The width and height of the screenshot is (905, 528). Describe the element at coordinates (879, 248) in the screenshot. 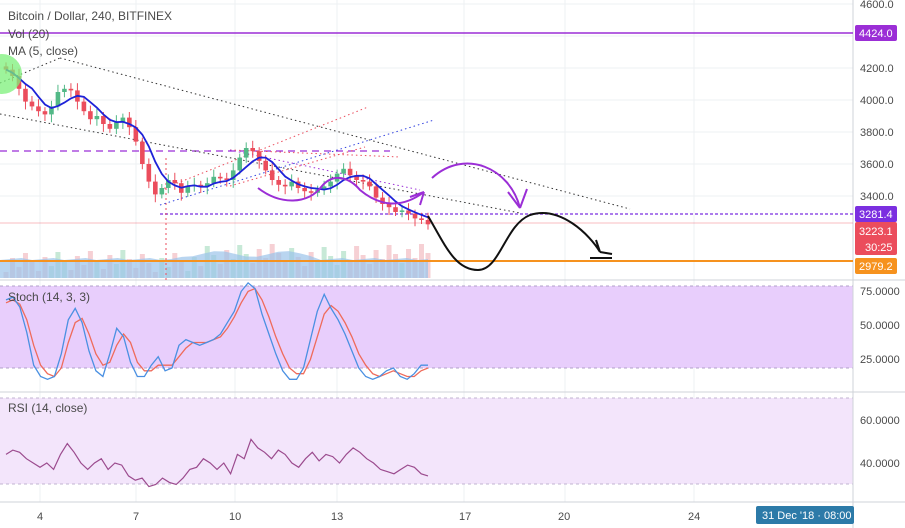

I see `badge-countdown-text: 30:25` at that location.